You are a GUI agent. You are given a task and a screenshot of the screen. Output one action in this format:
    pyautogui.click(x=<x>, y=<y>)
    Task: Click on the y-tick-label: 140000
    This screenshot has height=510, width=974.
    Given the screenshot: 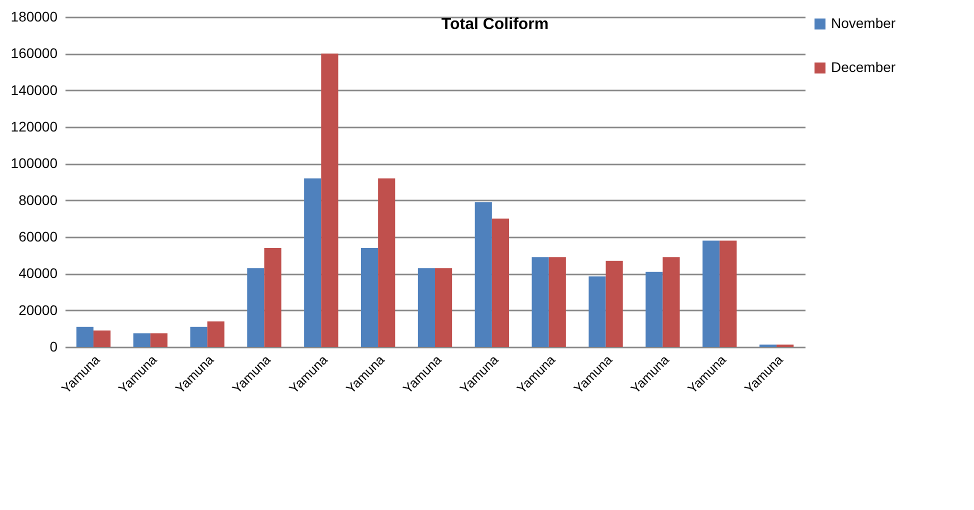 What is the action you would take?
    pyautogui.click(x=34, y=90)
    